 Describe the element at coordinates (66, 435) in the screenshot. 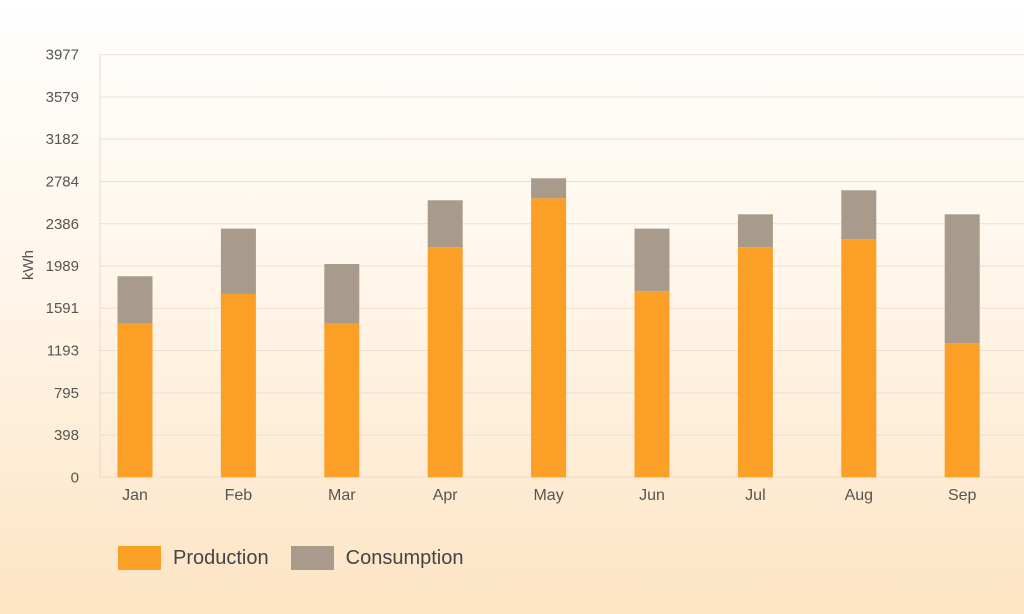

I see `y-tick-label: 398` at that location.